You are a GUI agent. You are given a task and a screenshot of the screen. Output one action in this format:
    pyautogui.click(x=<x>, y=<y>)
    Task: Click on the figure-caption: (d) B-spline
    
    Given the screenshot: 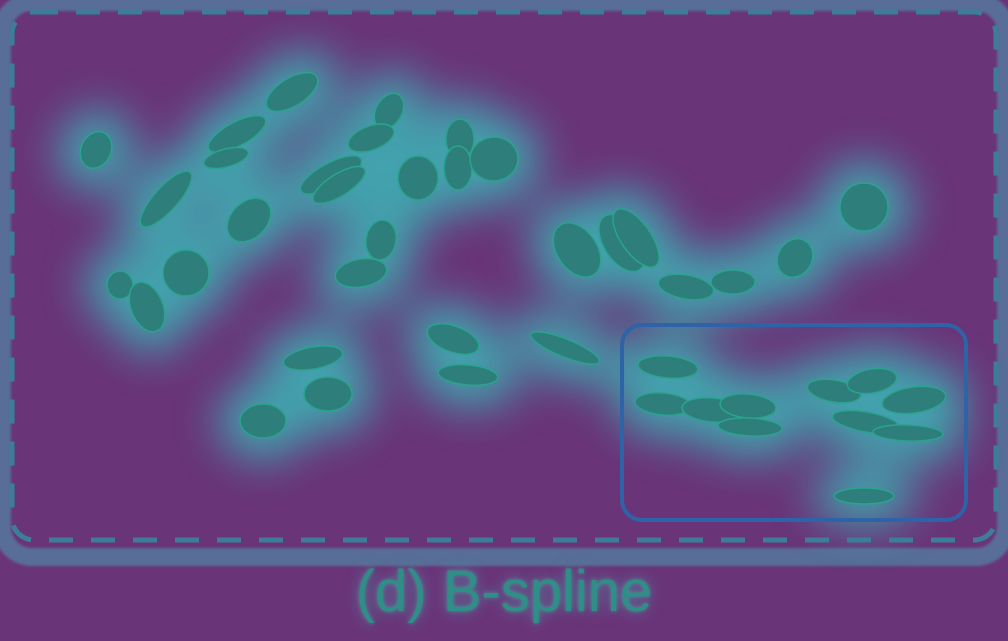 What is the action you would take?
    pyautogui.click(x=504, y=591)
    